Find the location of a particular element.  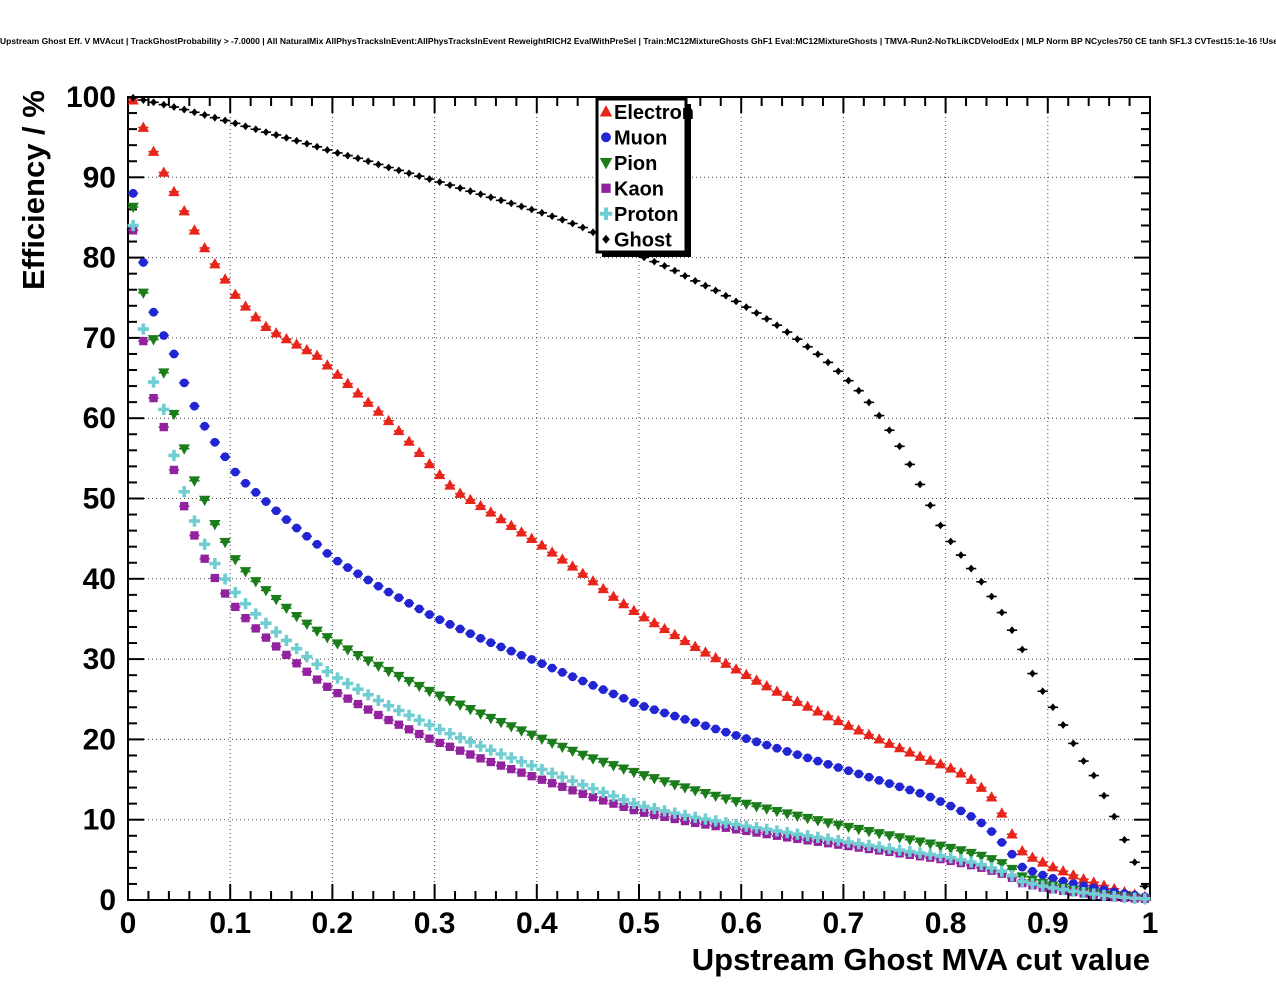

x-tick-label: 0.4 is located at coordinates (537, 923).